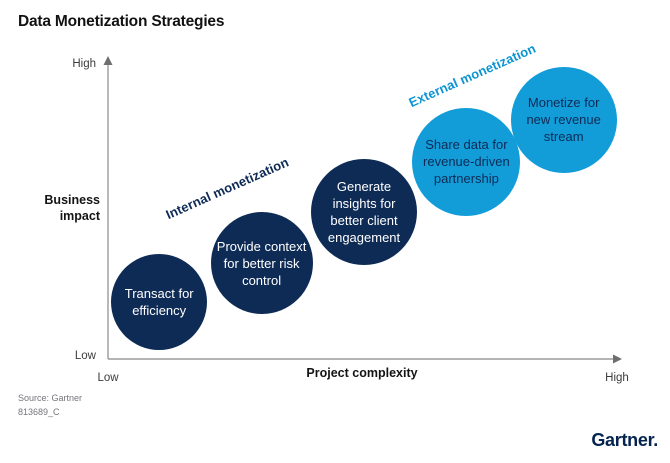  What do you see at coordinates (362, 373) in the screenshot?
I see `x-axis-title: Project complexity` at bounding box center [362, 373].